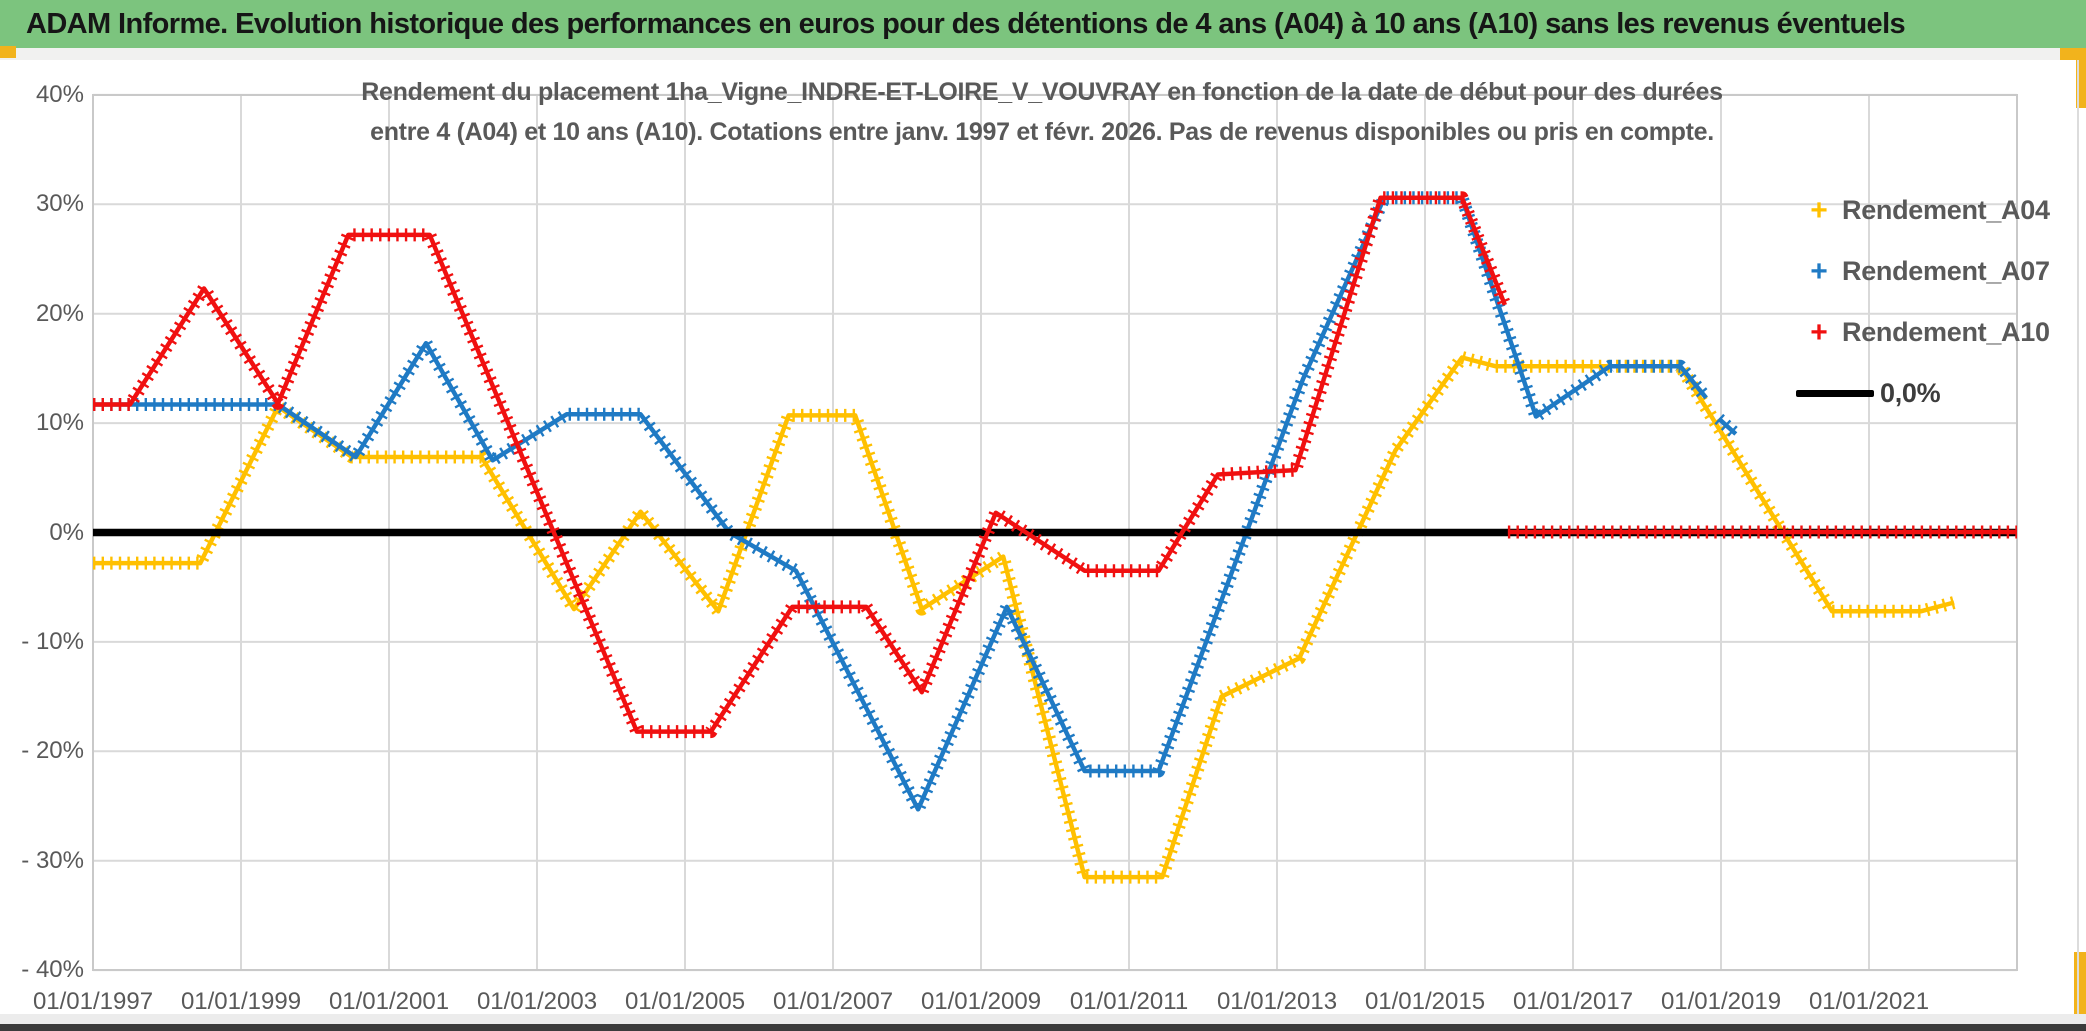 The image size is (2086, 1031). I want to click on x-axis-tick-label: 01/01/2013, so click(1277, 1001).